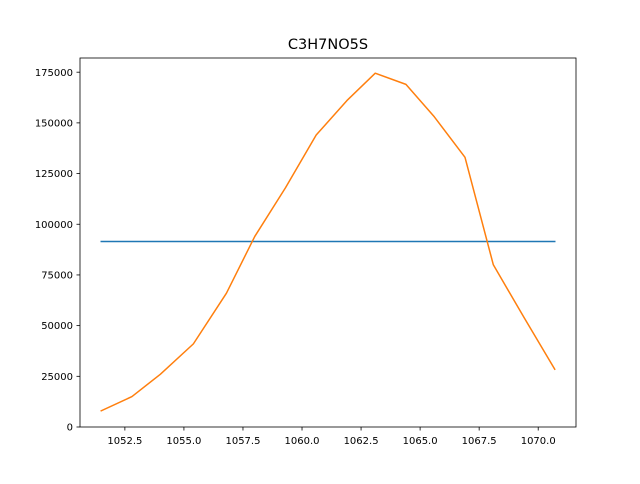 The width and height of the screenshot is (640, 484). Describe the element at coordinates (54, 225) in the screenshot. I see `y-tick-label-5: 100000` at that location.